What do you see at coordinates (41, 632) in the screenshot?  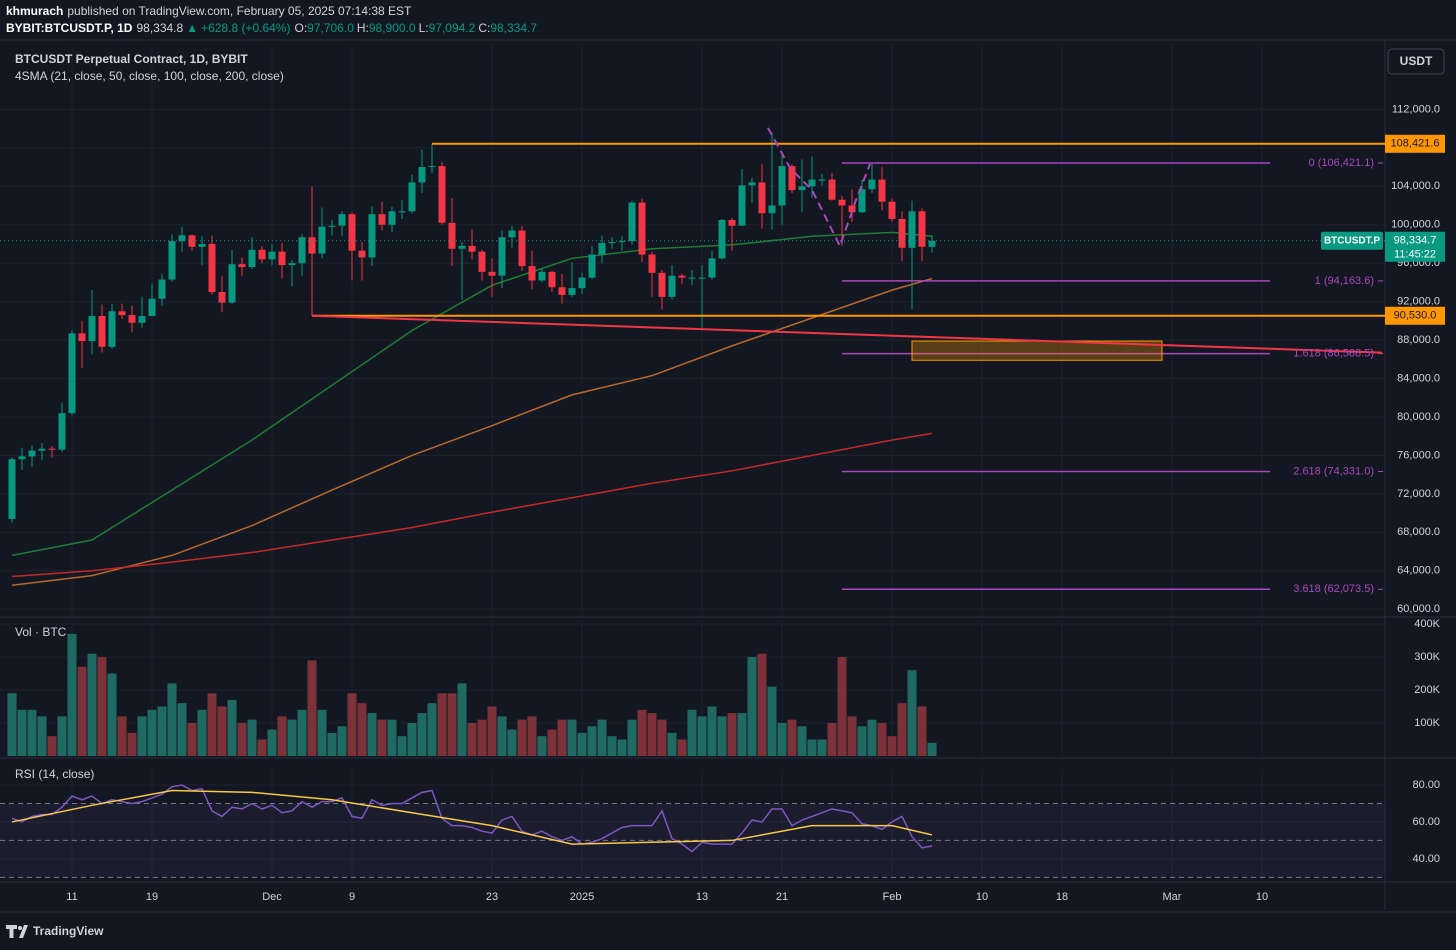 I see `volume-title: Vol · BTC` at bounding box center [41, 632].